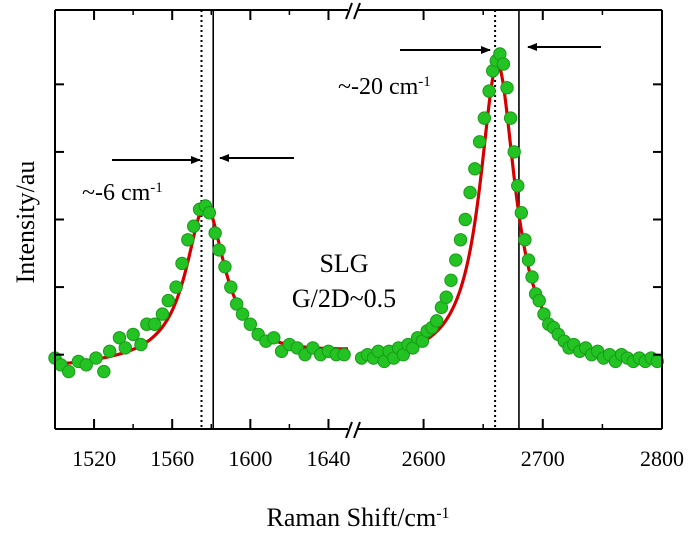 The width and height of the screenshot is (700, 538). What do you see at coordinates (25, 222) in the screenshot?
I see `y-axis-title: Intensity/au` at bounding box center [25, 222].